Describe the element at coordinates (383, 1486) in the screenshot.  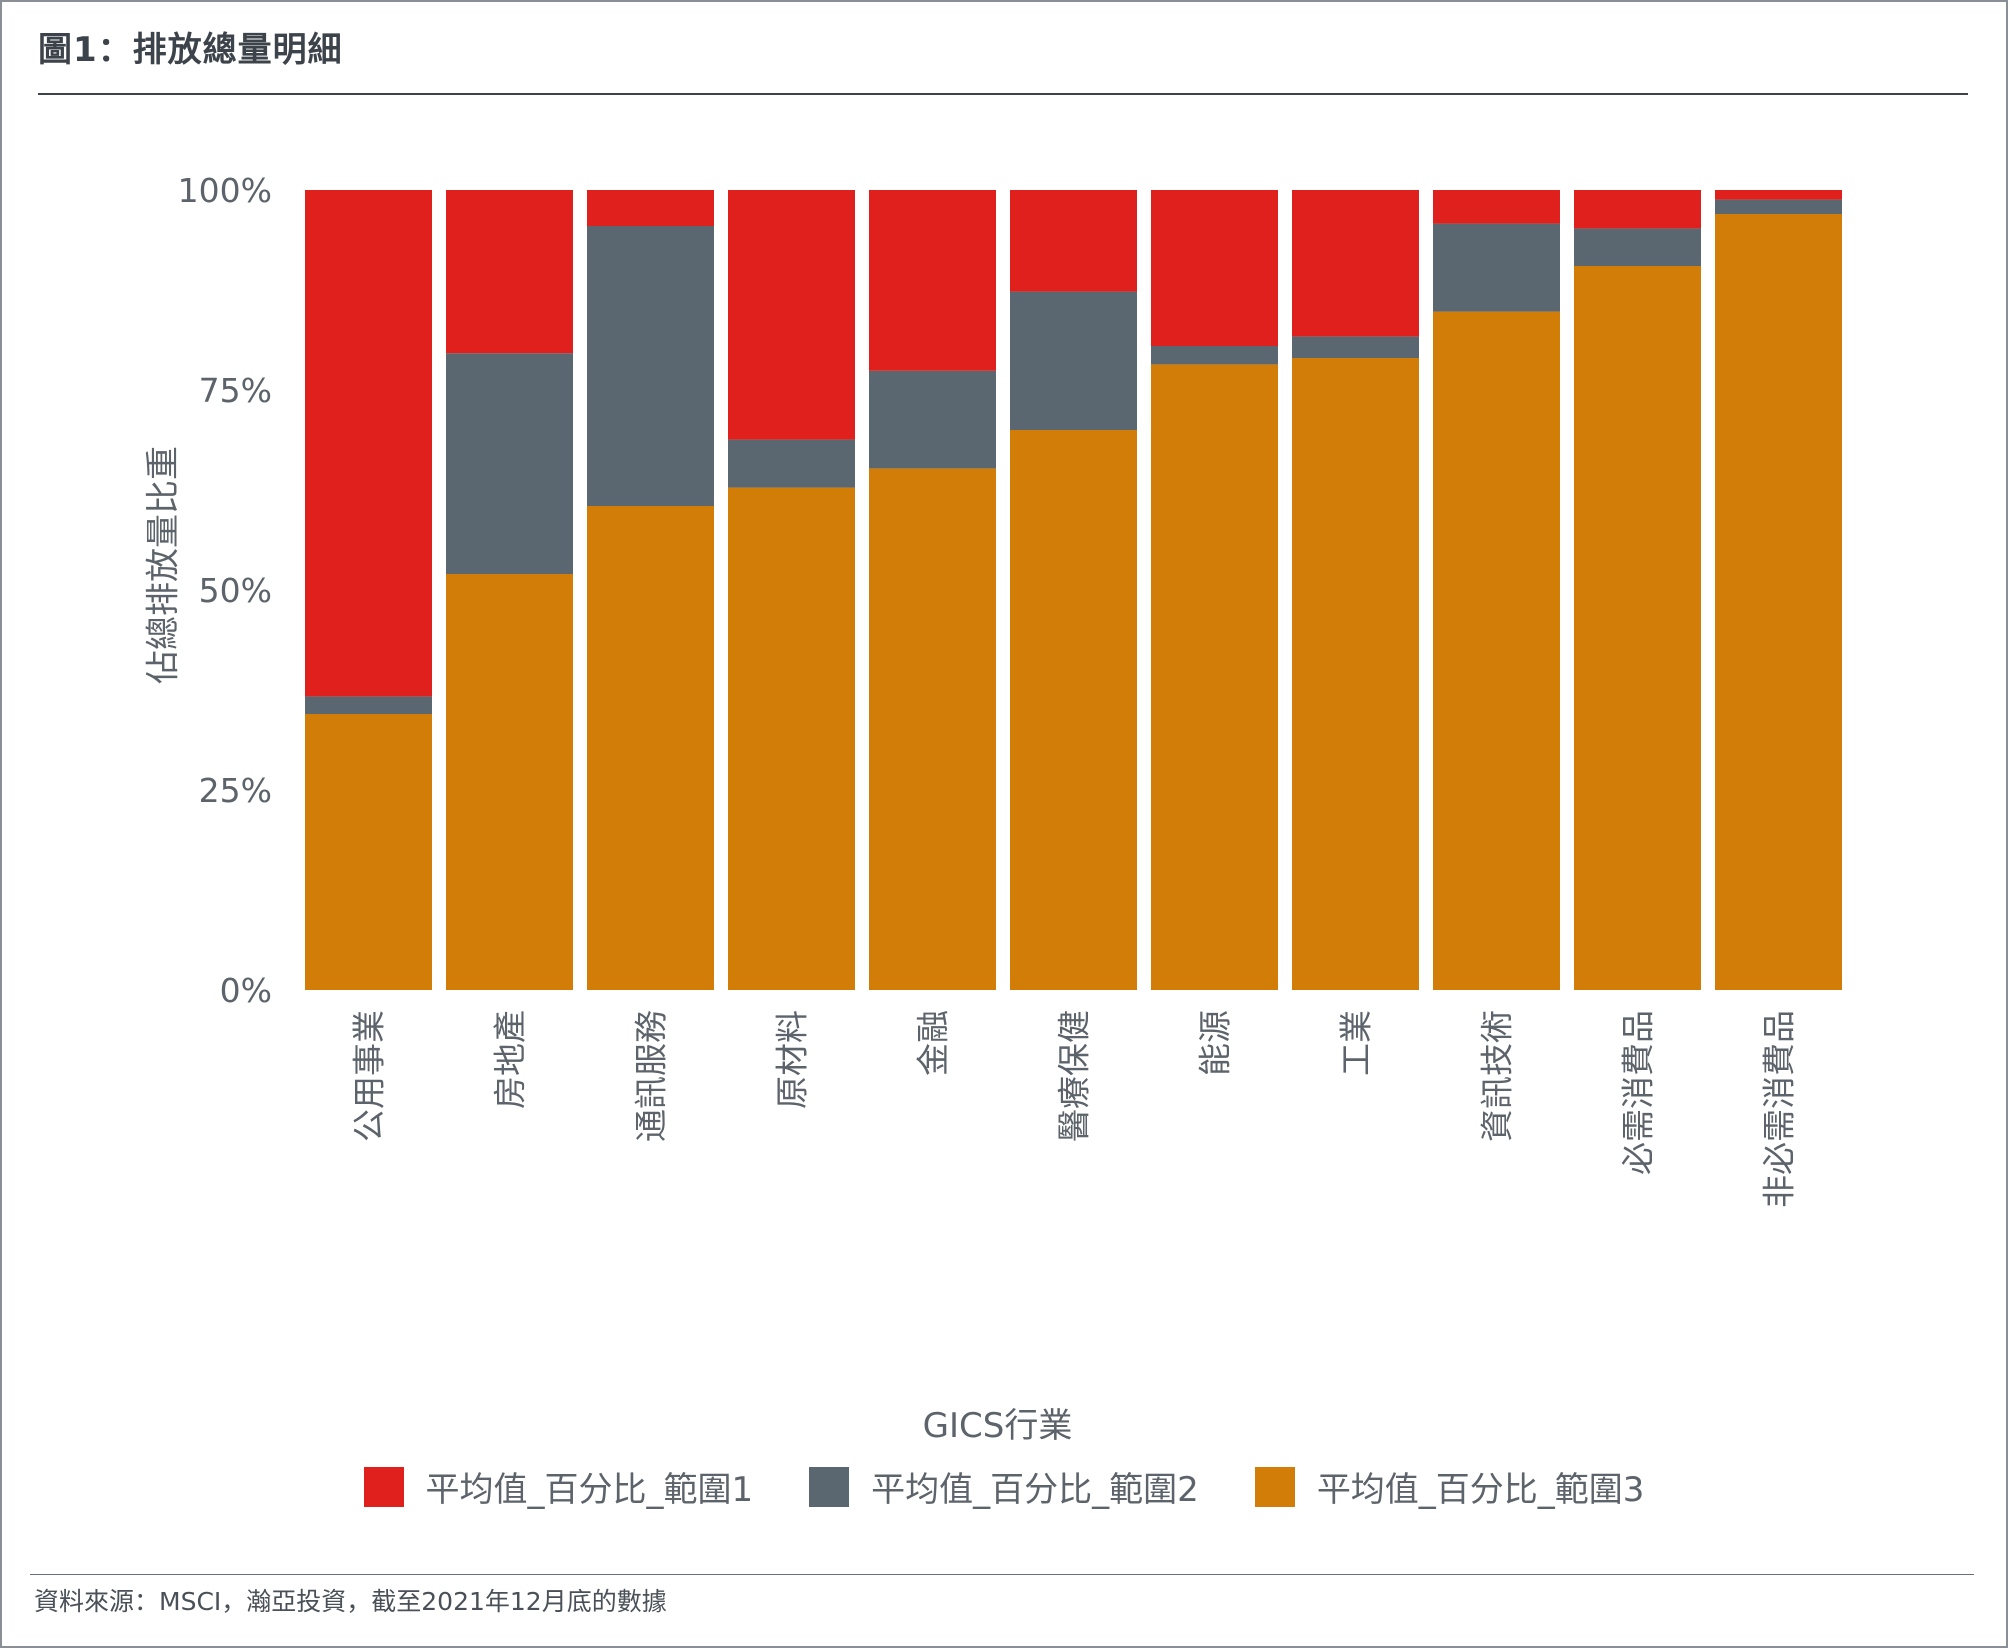
I see `legend-swatch-scope1` at that location.